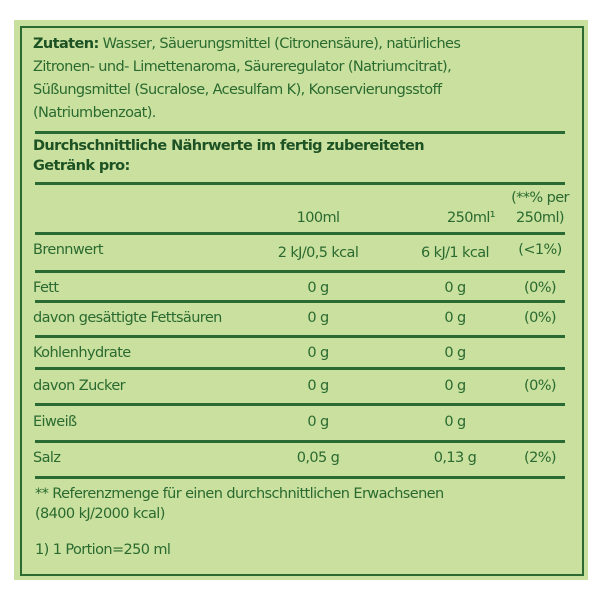 The height and width of the screenshot is (600, 600). Describe the element at coordinates (318, 253) in the screenshot. I see `value-100ml: 2 kJ/0,5 kcal` at that location.